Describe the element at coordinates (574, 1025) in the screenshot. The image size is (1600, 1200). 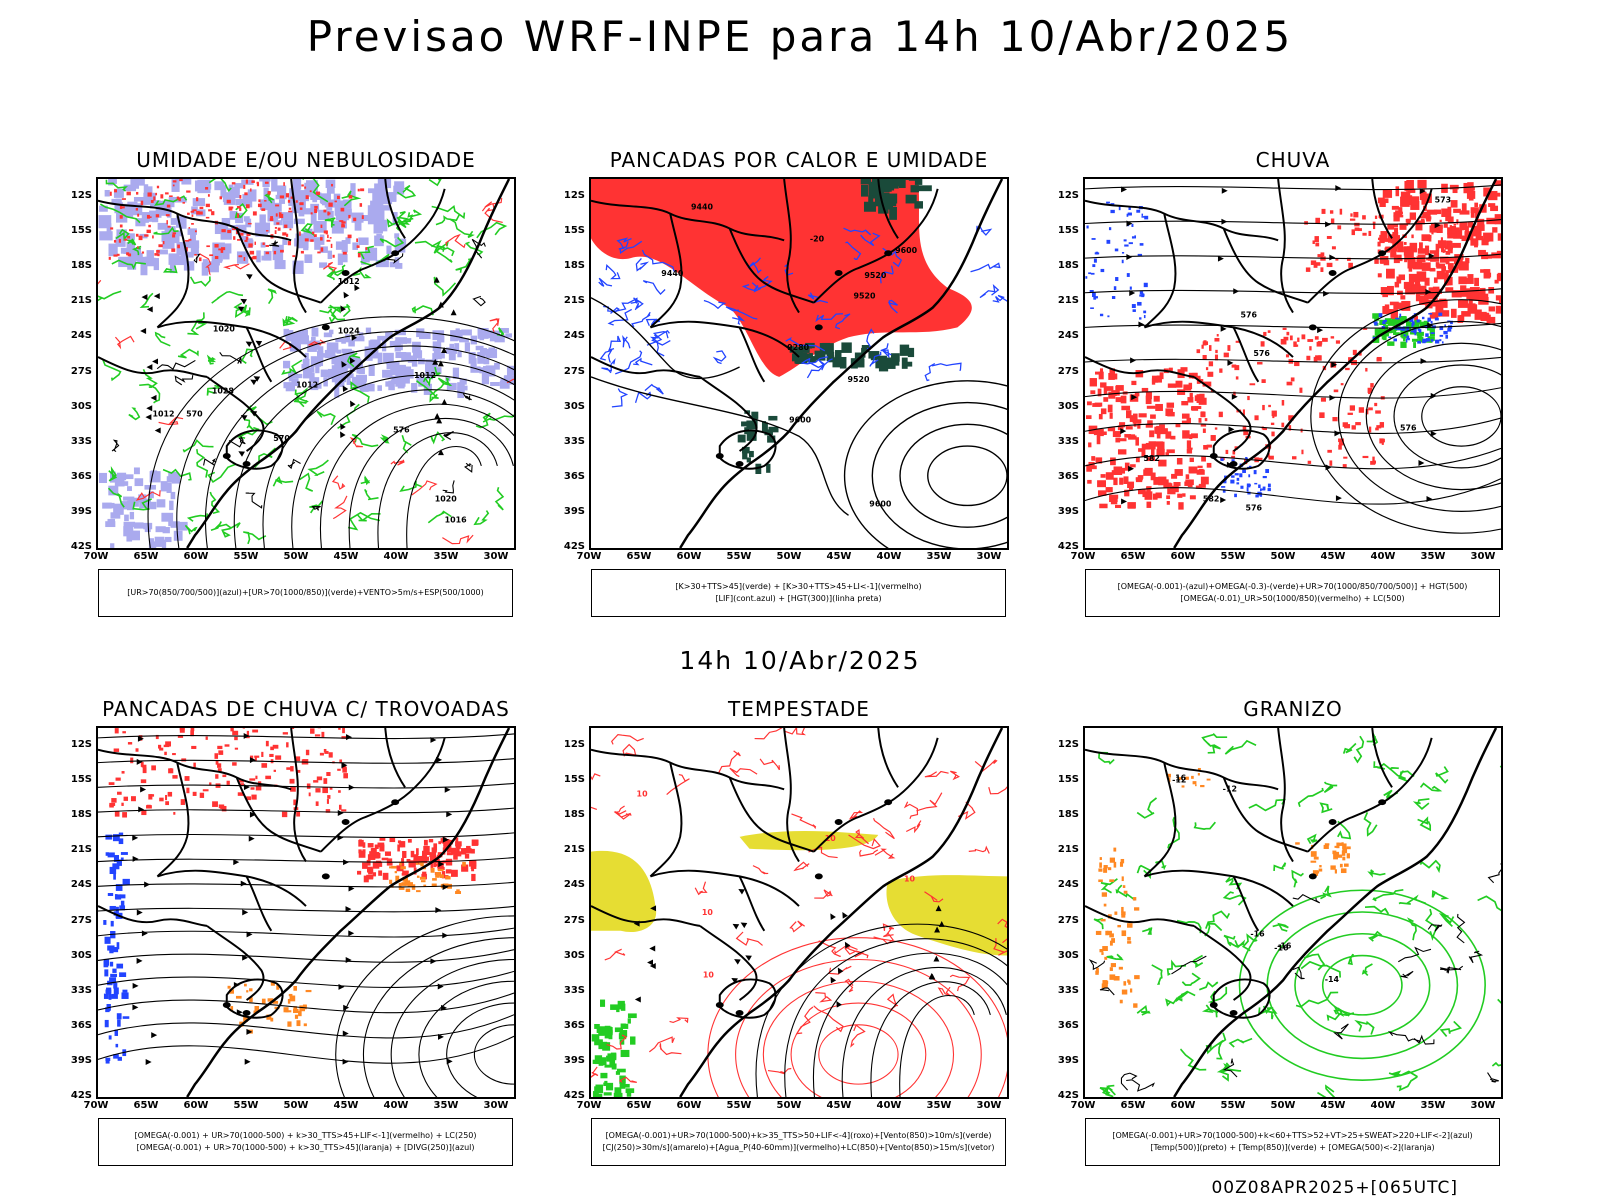
I see `lat-tick-label: 36S` at that location.